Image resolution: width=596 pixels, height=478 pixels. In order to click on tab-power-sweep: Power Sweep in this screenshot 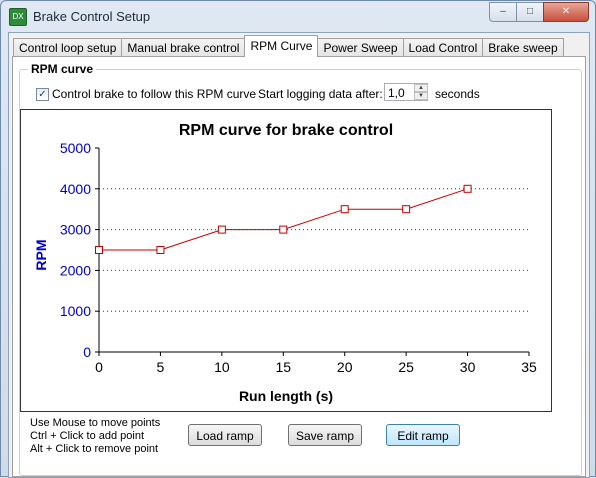, I will do `click(360, 47)`.